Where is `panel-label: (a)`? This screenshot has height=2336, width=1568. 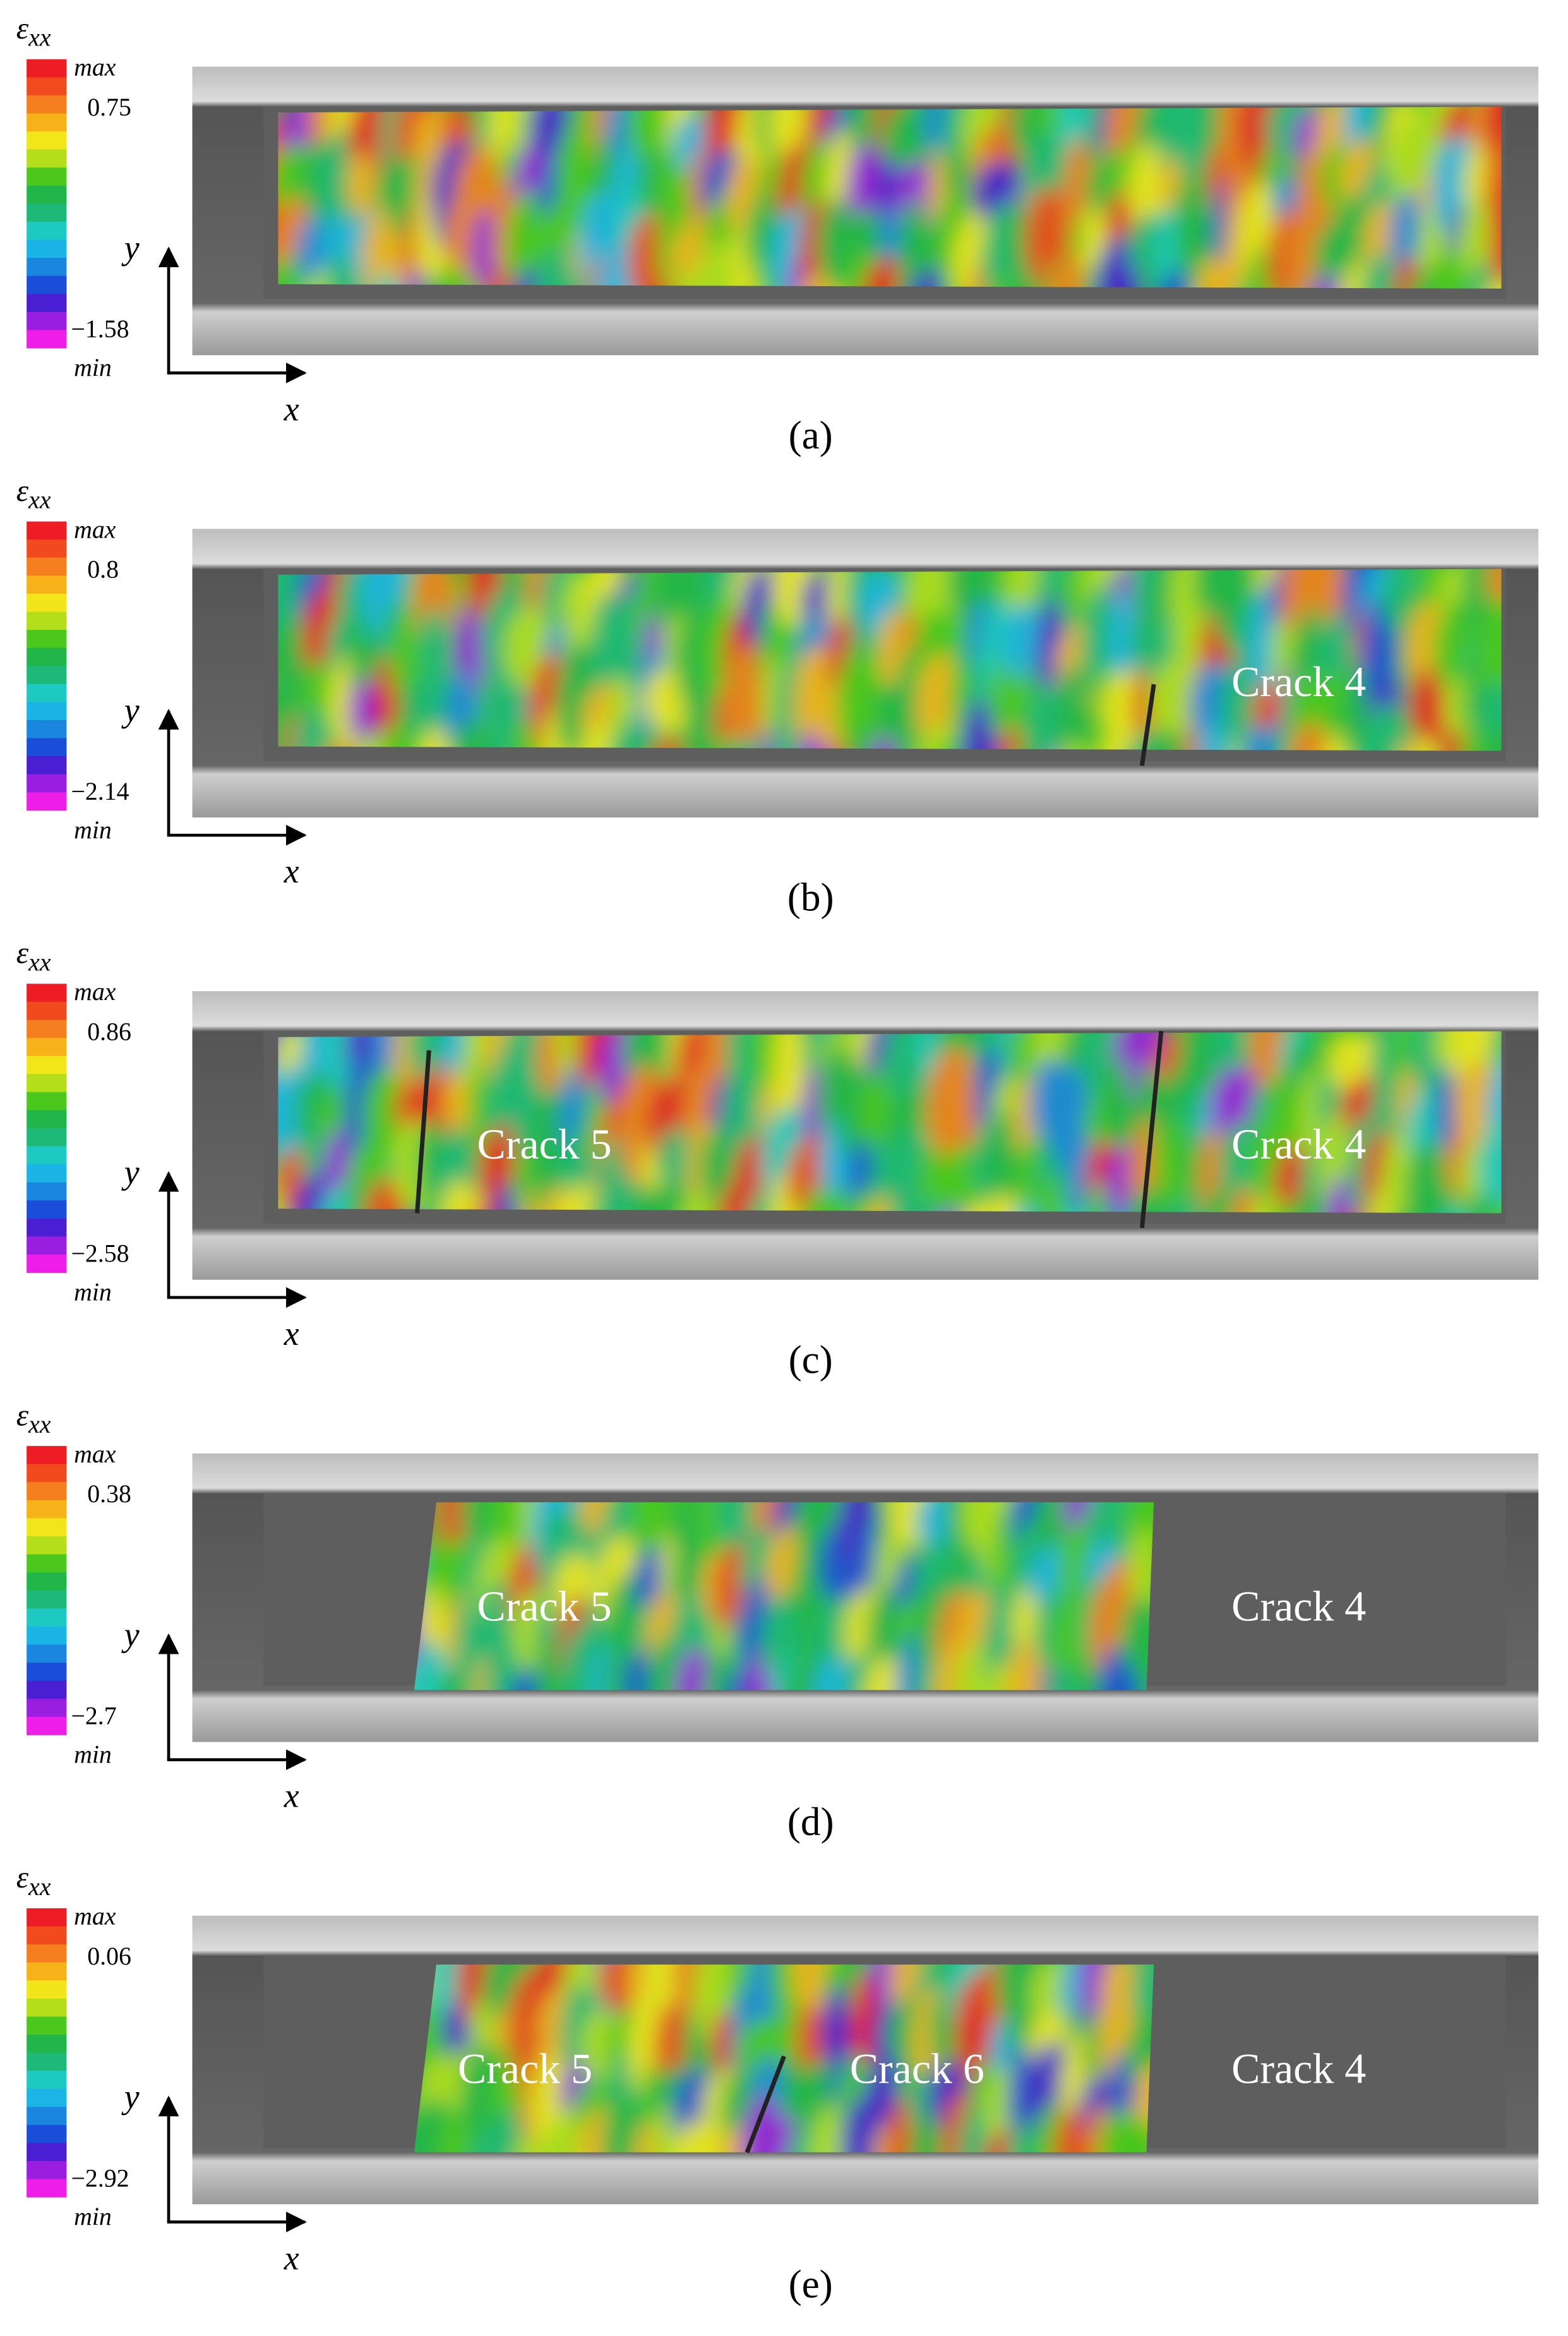 panel-label: (a) is located at coordinates (811, 435).